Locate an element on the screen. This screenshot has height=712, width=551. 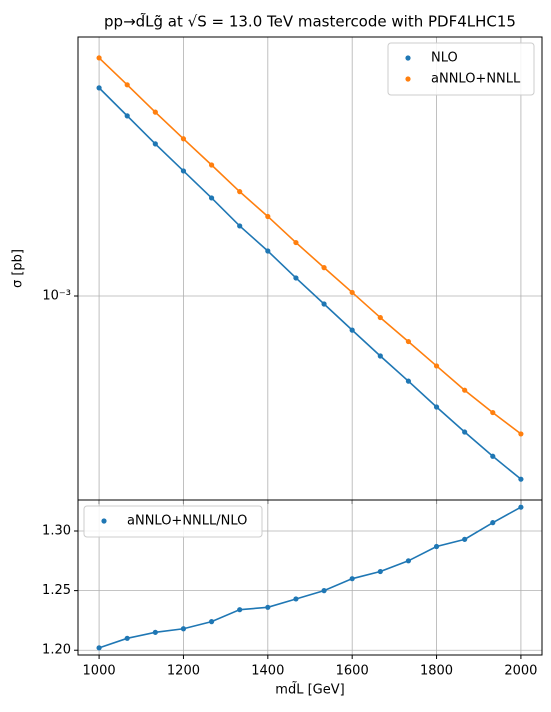
y-tick-label: 1.30 is located at coordinates (56, 531).